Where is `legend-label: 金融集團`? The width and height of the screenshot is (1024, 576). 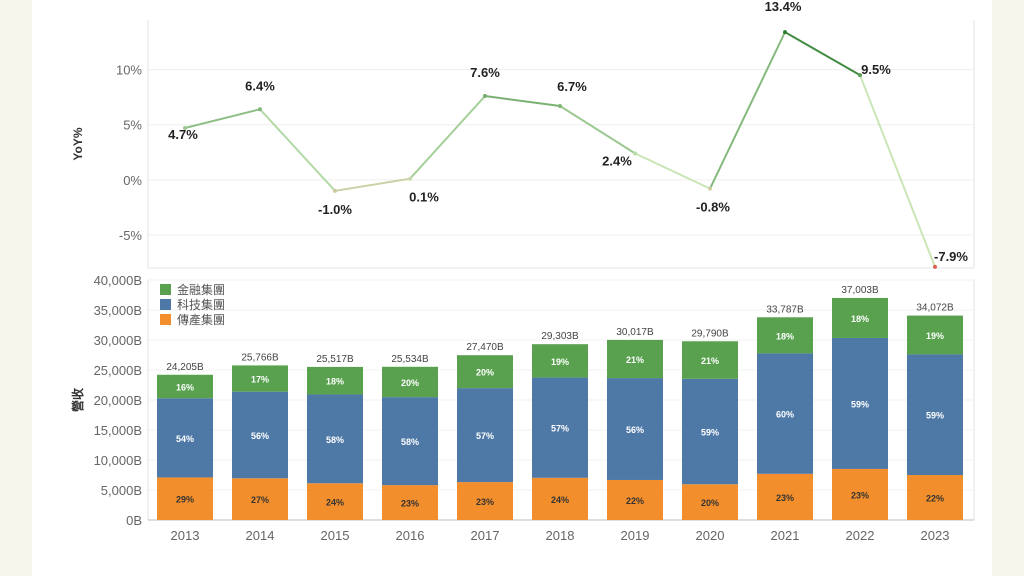 legend-label: 金融集團 is located at coordinates (201, 289).